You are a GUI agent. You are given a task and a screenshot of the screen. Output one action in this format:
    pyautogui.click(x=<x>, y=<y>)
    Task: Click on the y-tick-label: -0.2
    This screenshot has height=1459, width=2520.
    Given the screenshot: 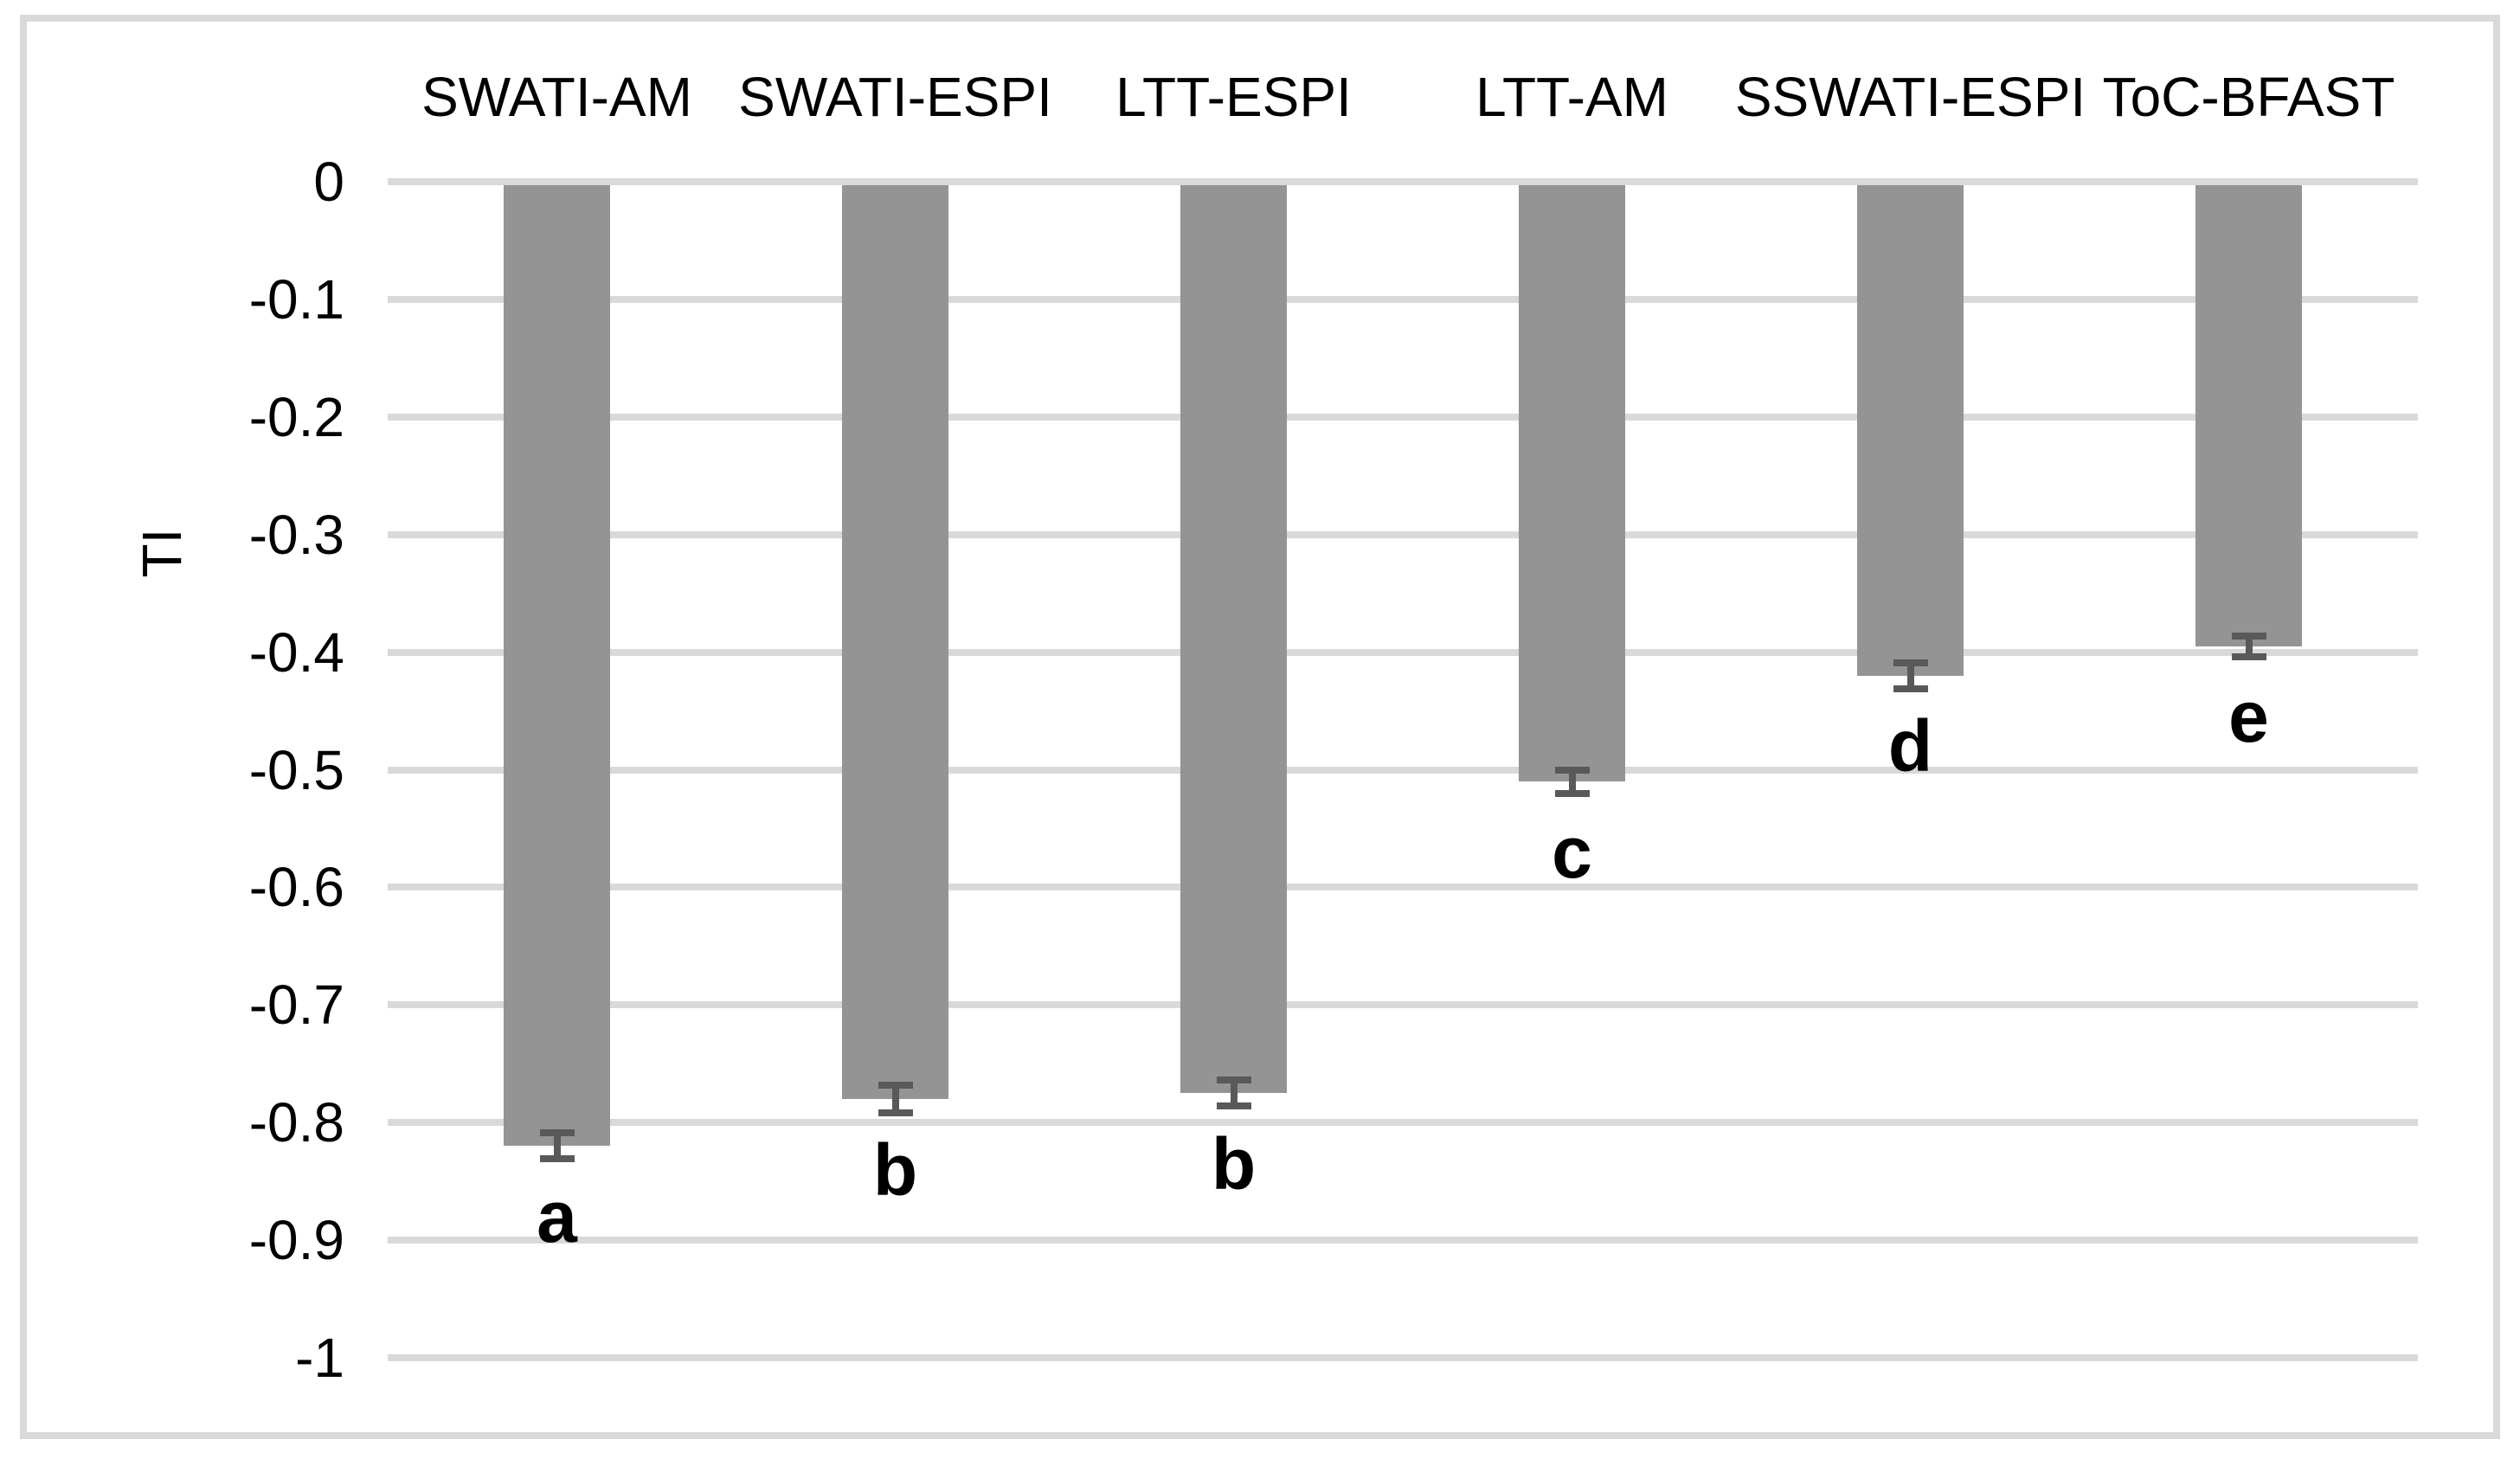 What is the action you would take?
    pyautogui.click(x=296, y=416)
    